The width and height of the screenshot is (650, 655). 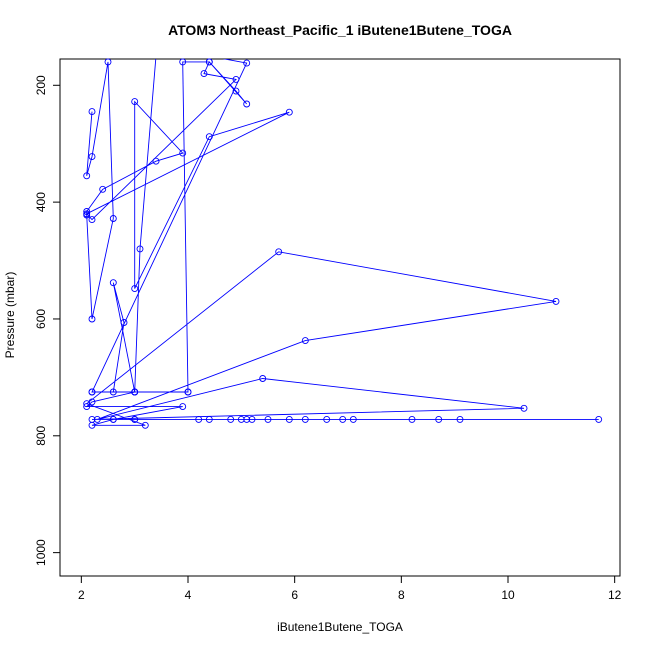 What do you see at coordinates (350, 588) in the screenshot?
I see `x-axis: 2 4 6 8 10 12` at bounding box center [350, 588].